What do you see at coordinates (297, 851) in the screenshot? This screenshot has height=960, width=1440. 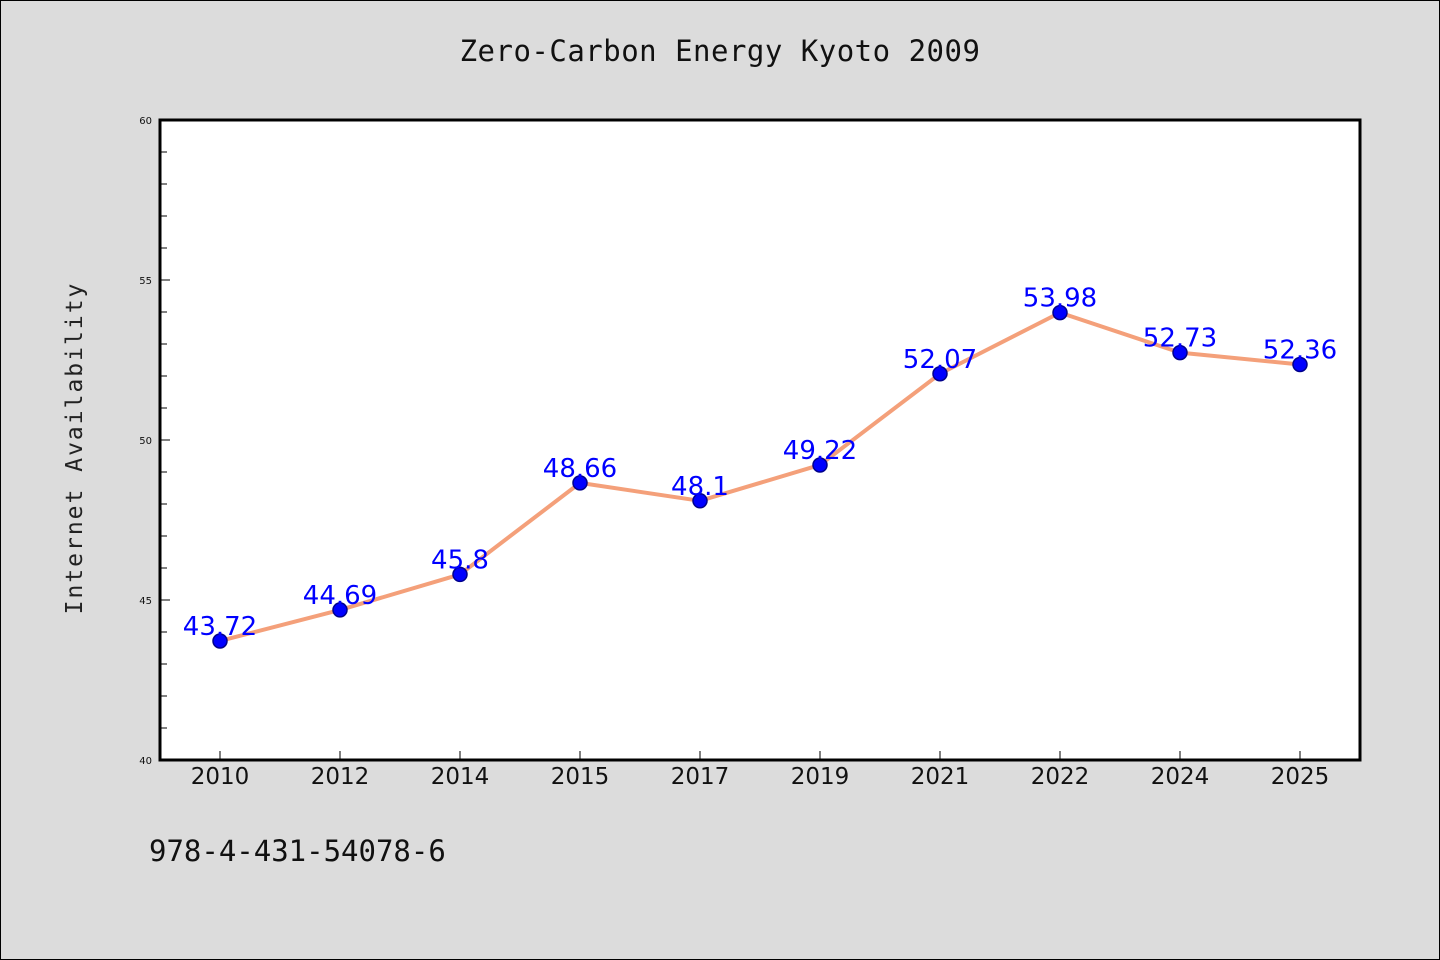 I see `isbn-text: 978-4-431-54078-6` at bounding box center [297, 851].